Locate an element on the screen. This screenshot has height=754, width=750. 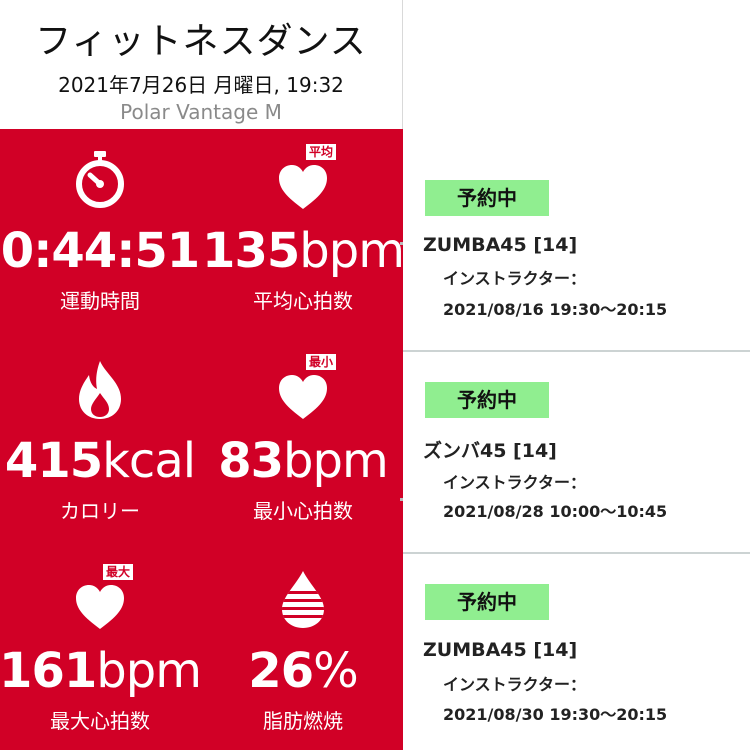
page-title: フィットネスダンス is located at coordinates (201, 41).